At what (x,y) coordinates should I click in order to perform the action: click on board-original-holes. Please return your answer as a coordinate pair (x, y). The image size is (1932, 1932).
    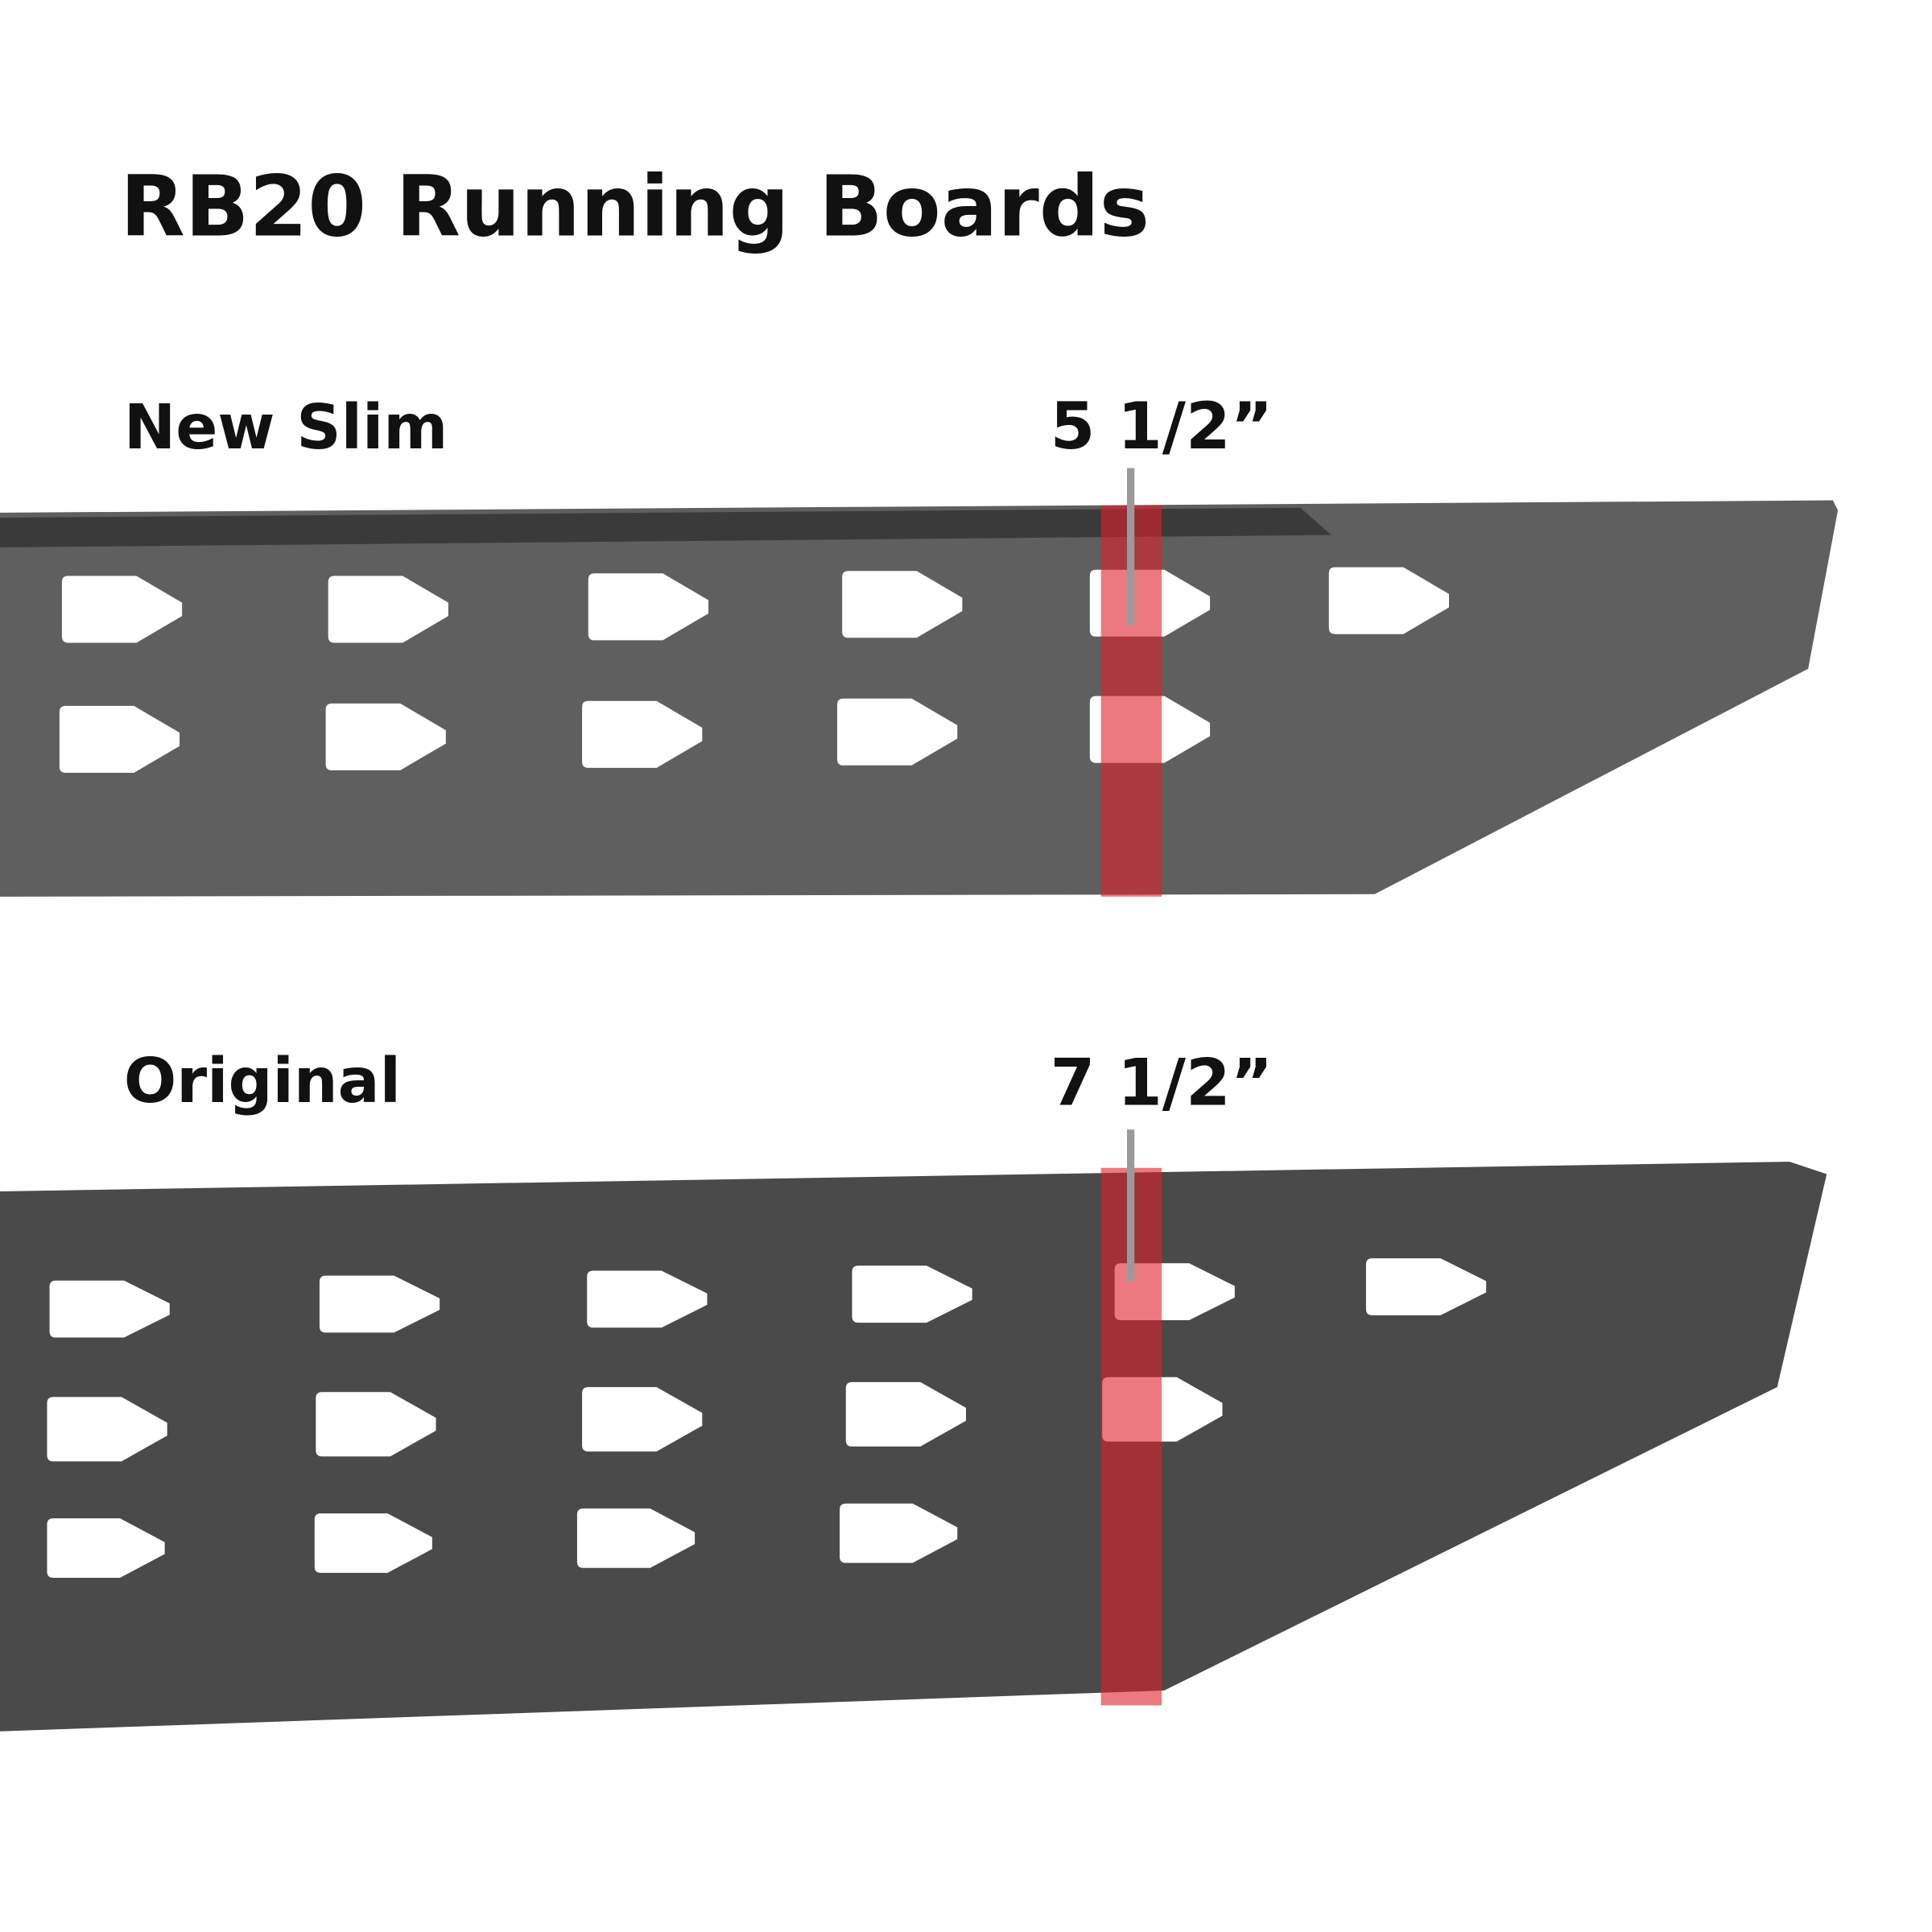
    Looking at the image, I should click on (767, 1418).